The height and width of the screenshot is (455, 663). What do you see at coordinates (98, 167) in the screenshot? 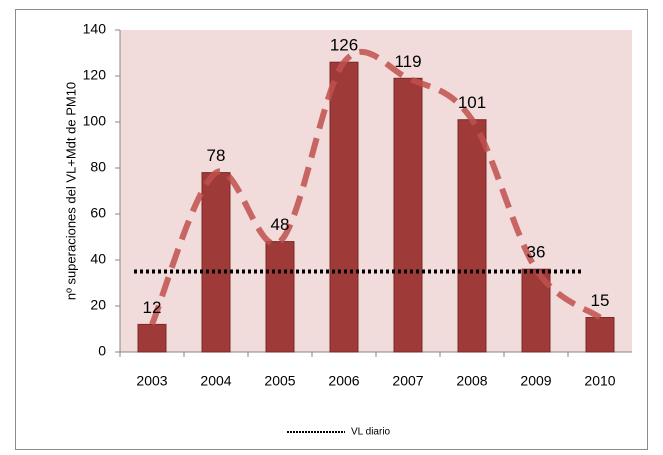
I see `y-tick-label: 80` at bounding box center [98, 167].